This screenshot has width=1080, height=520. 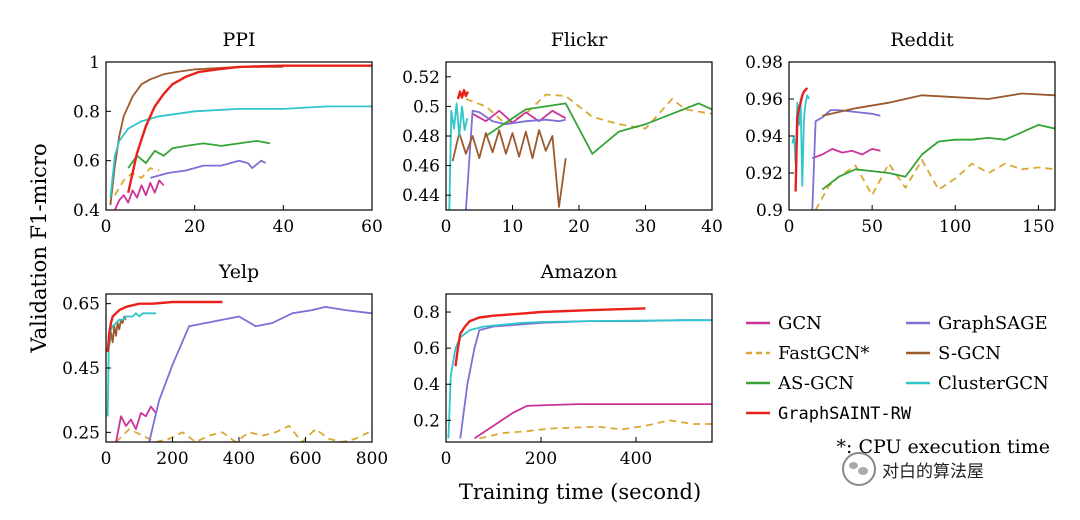 I want to click on y-tick-label: 0.96, so click(x=764, y=100).